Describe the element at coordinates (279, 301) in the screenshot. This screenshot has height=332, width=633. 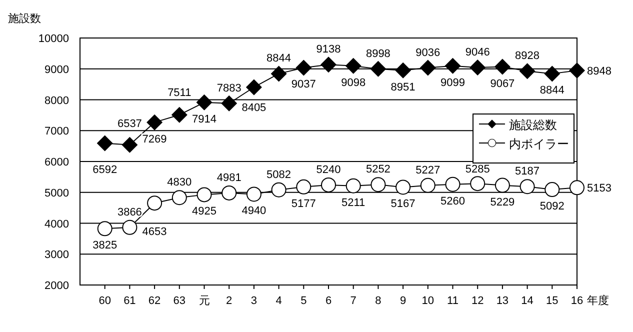
I see `x-tick-label: 4` at that location.